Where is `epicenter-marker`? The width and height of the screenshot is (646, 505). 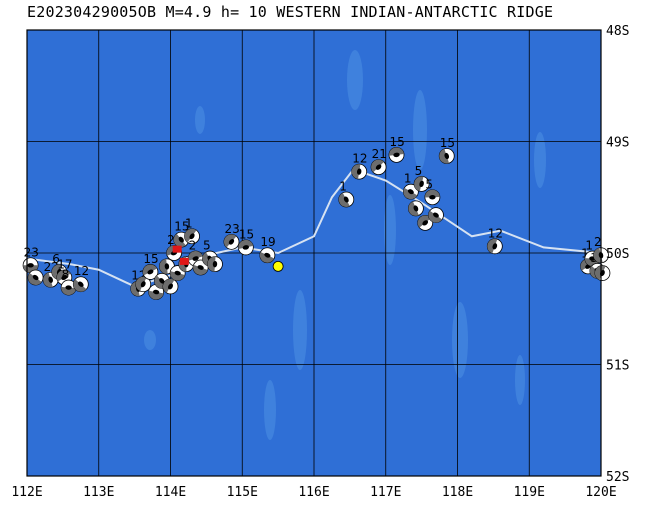 epicenter-marker is located at coordinates (278, 266).